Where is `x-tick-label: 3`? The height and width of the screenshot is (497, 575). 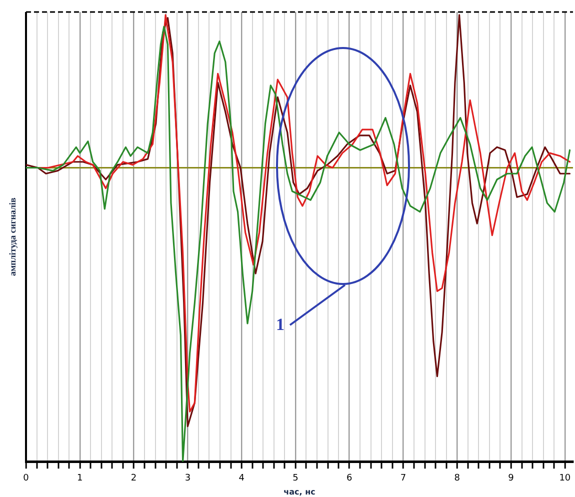 x-tick-label: 3 is located at coordinates (187, 478).